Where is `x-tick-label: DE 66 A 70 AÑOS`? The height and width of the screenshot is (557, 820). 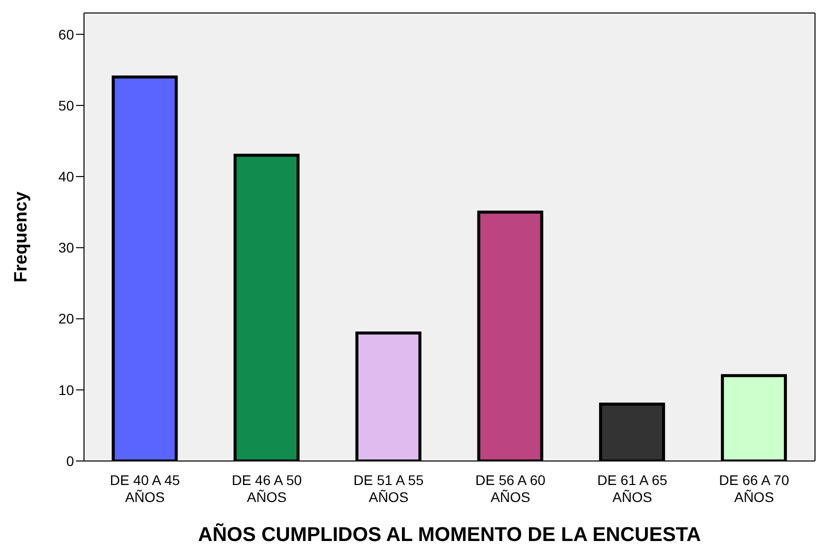
x-tick-label: DE 66 A 70 AÑOS is located at coordinates (754, 488).